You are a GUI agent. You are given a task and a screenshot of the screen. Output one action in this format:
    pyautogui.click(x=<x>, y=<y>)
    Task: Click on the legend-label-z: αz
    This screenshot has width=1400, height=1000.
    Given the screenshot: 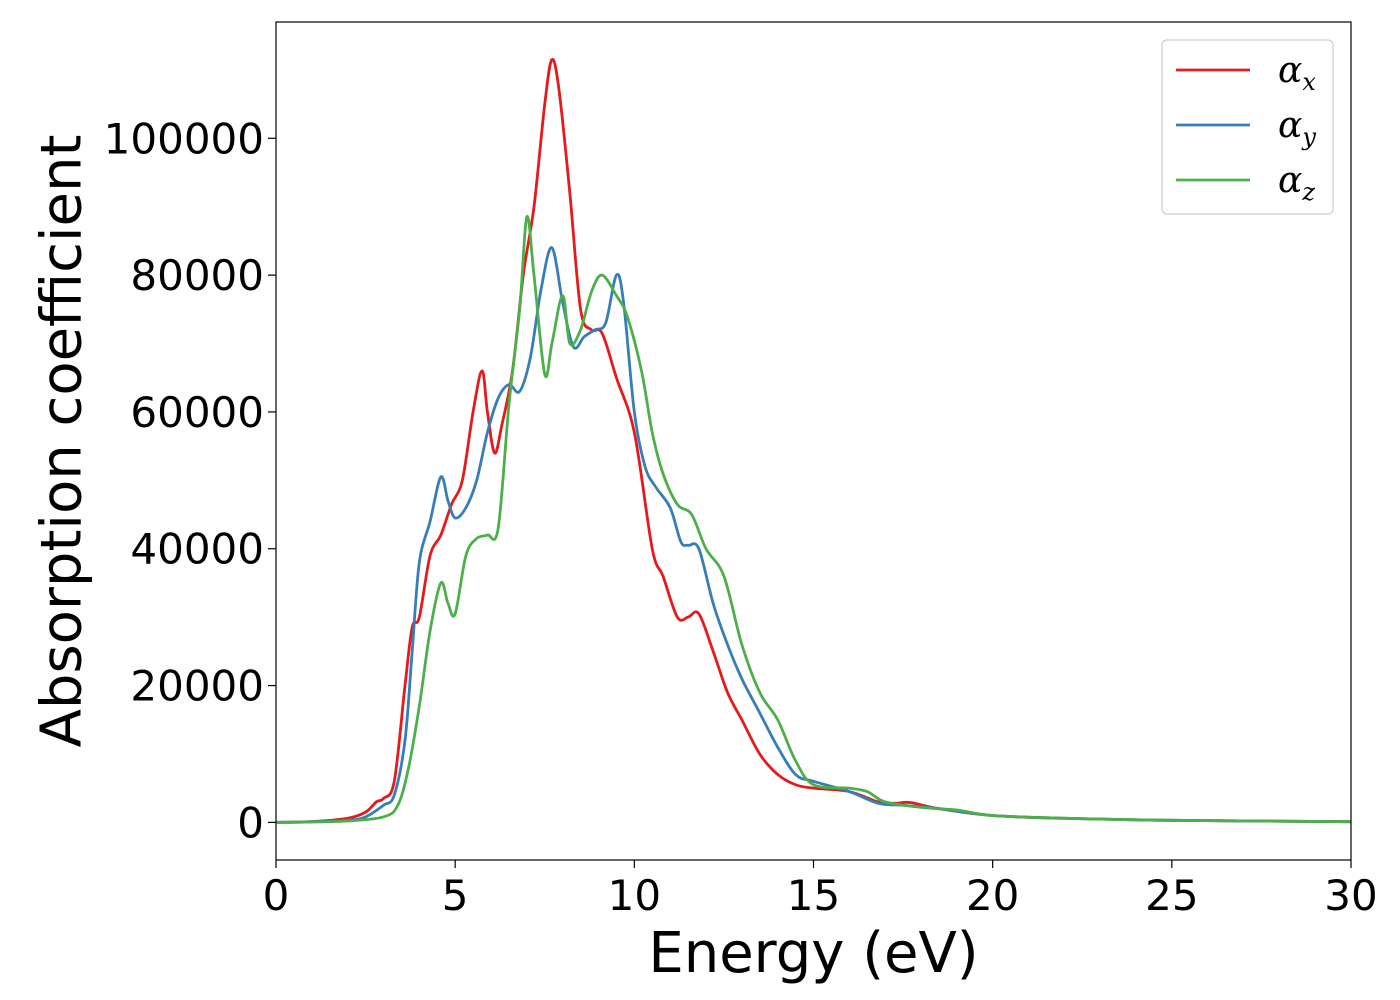 What is the action you would take?
    pyautogui.click(x=1296, y=183)
    